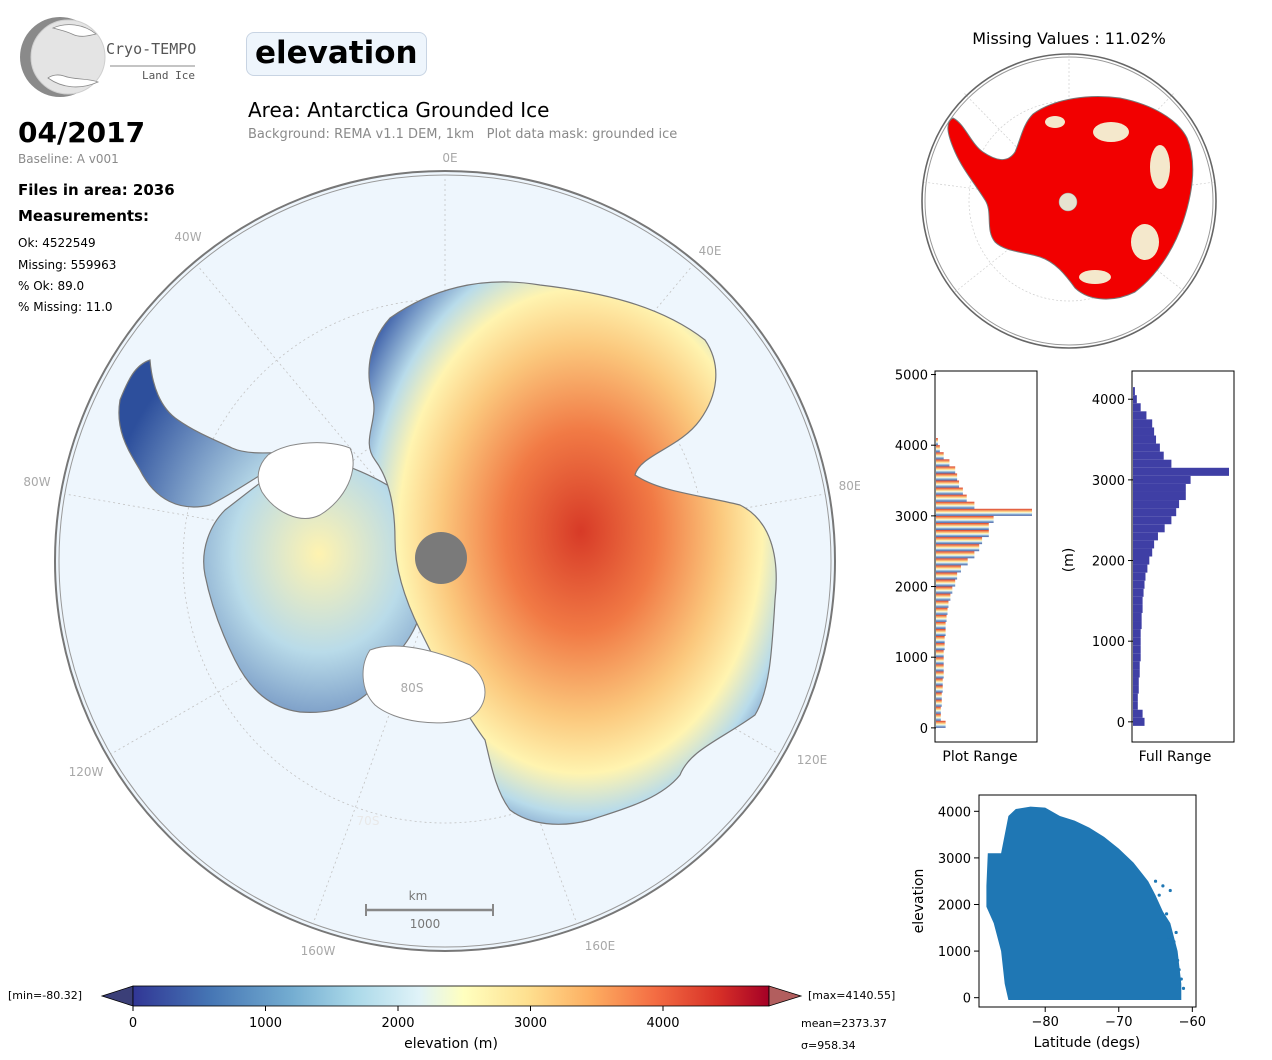  What do you see at coordinates (1175, 757) in the screenshot?
I see `full-range-xlabel: Full Range` at bounding box center [1175, 757].